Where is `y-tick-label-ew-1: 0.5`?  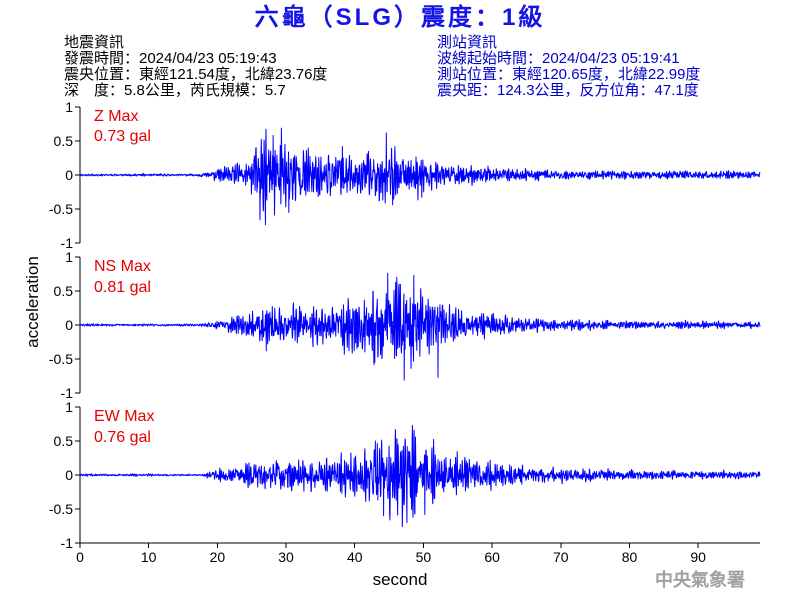 y-tick-label-ew-1: 0.5 is located at coordinates (64, 441).